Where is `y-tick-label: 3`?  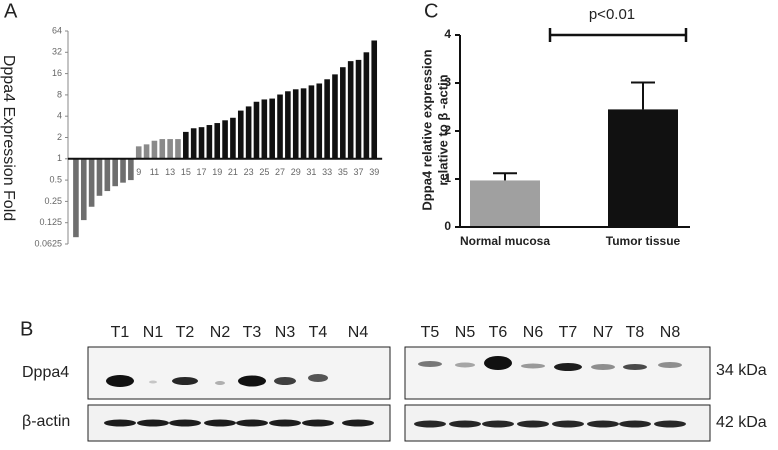
y-tick-label: 3 is located at coordinates (447, 82).